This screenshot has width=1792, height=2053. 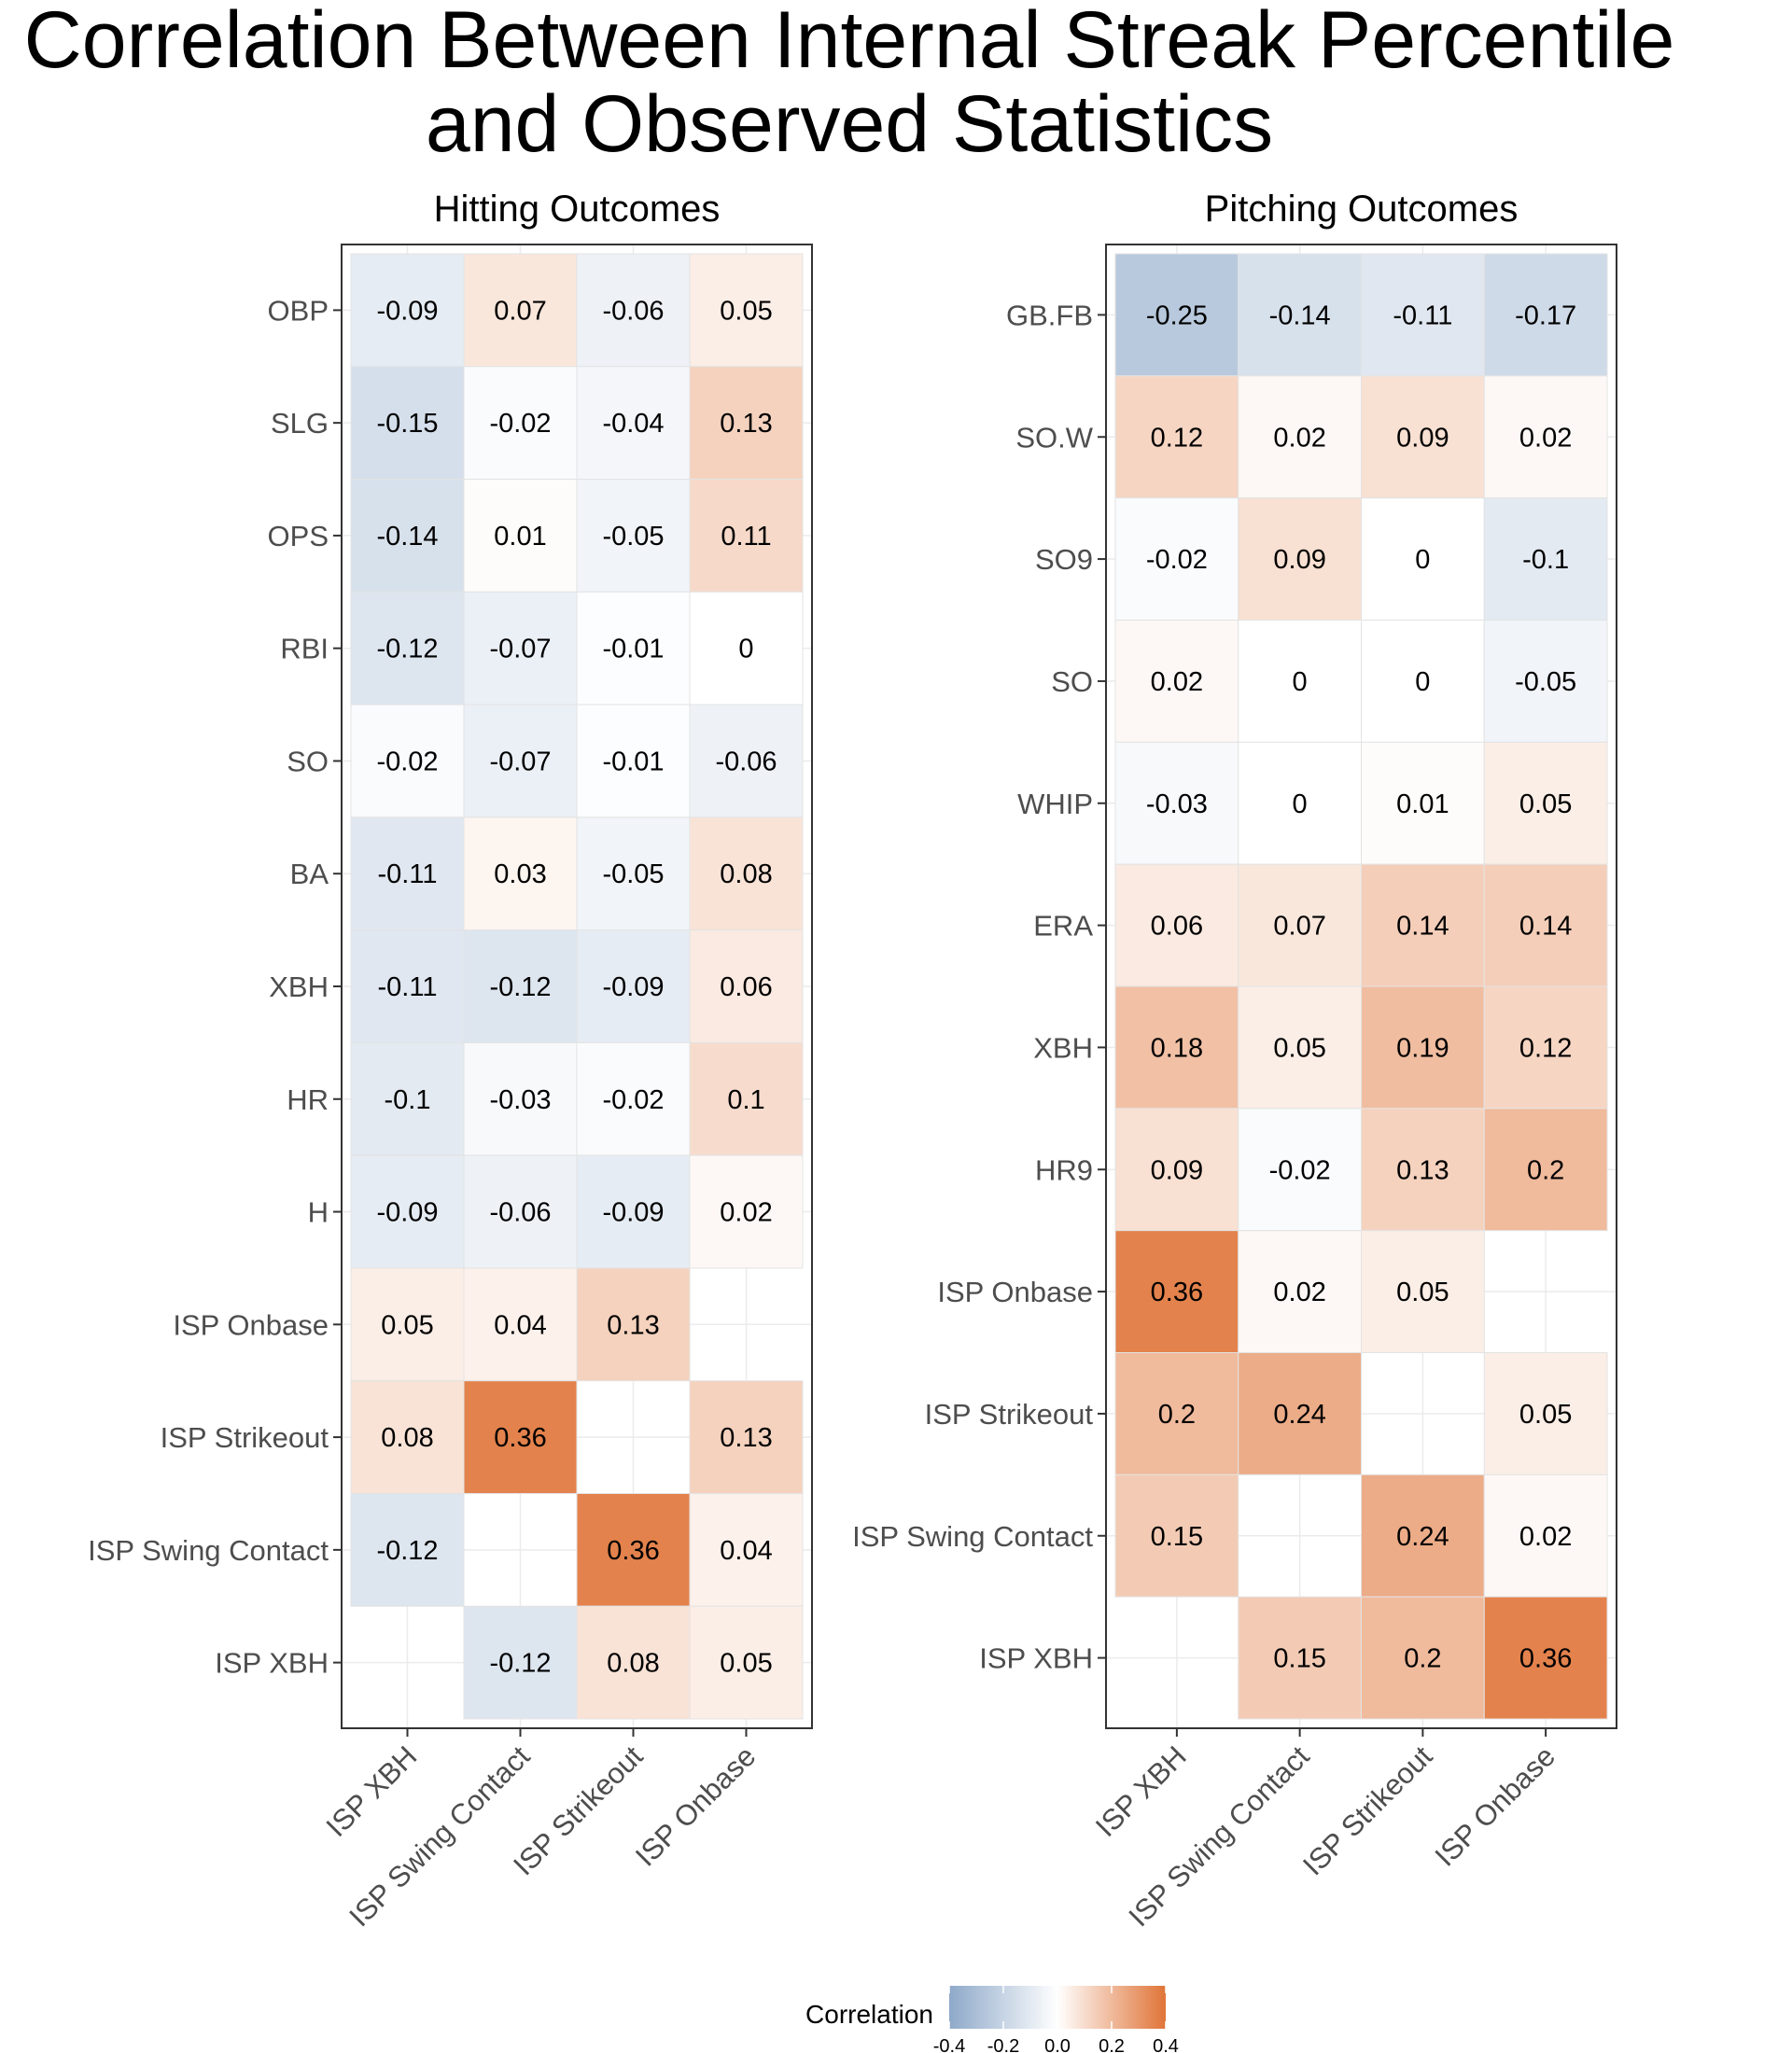 I want to click on legend-tick-label: -0.2, so click(x=1003, y=2044).